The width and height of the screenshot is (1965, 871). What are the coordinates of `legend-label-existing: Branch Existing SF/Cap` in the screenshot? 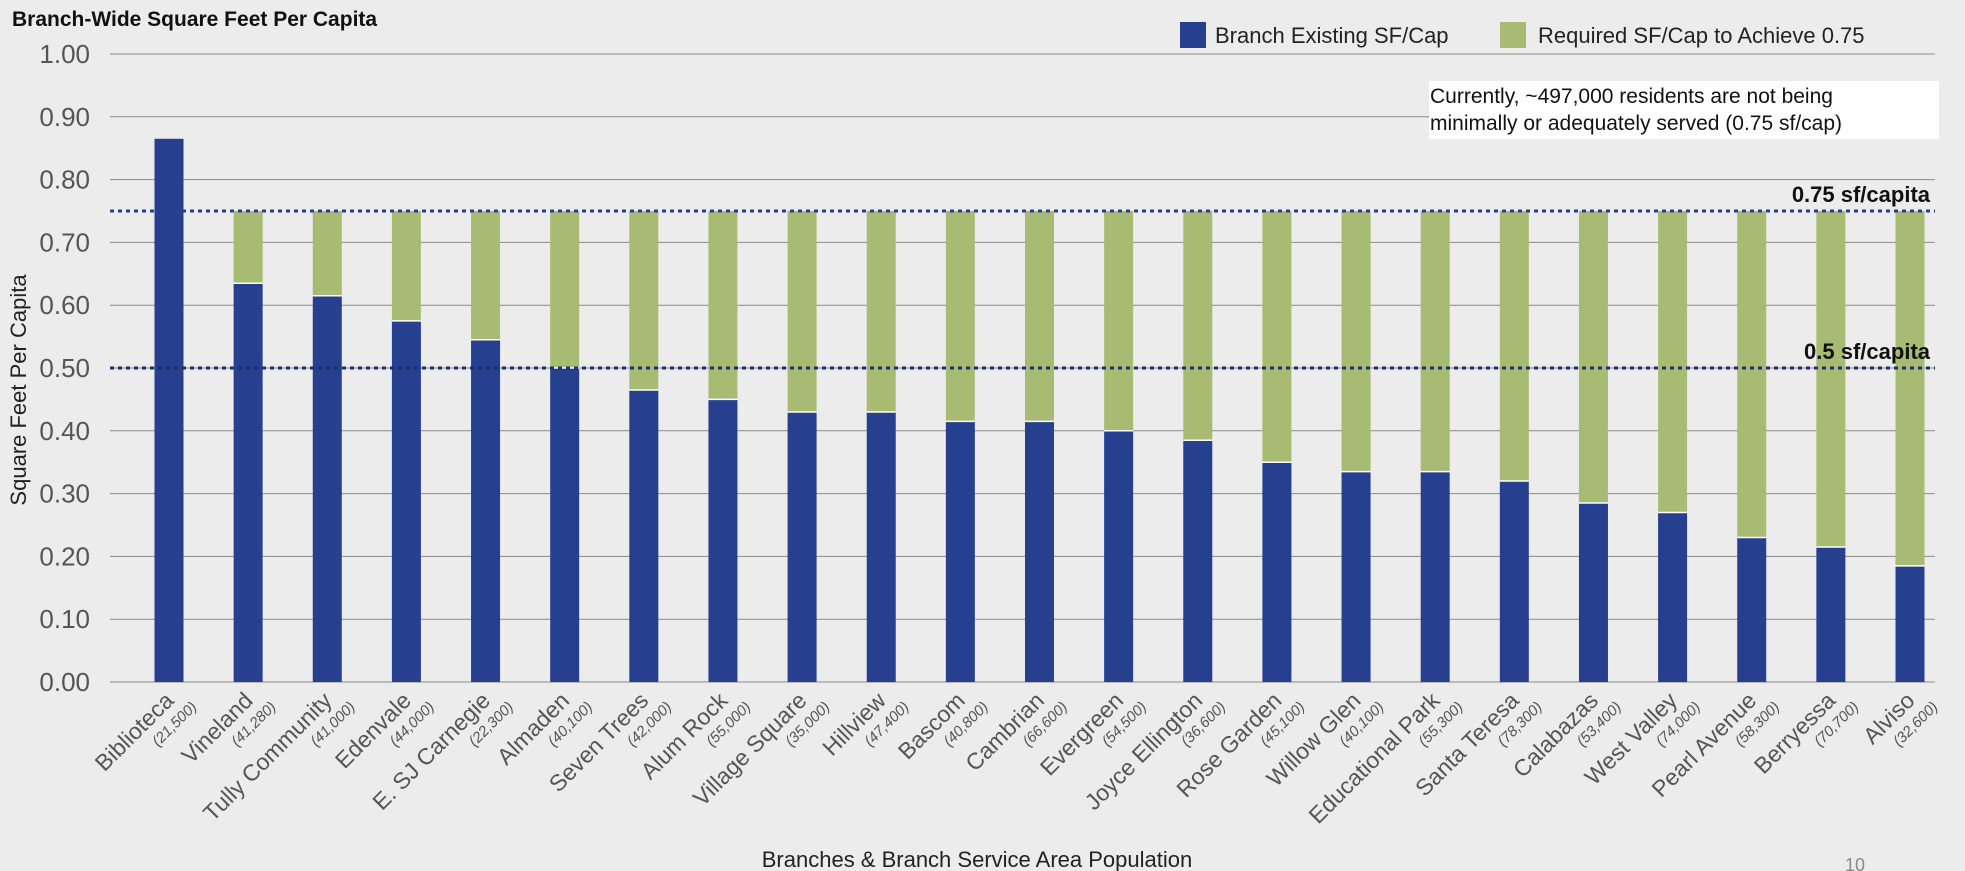 It's located at (1332, 35).